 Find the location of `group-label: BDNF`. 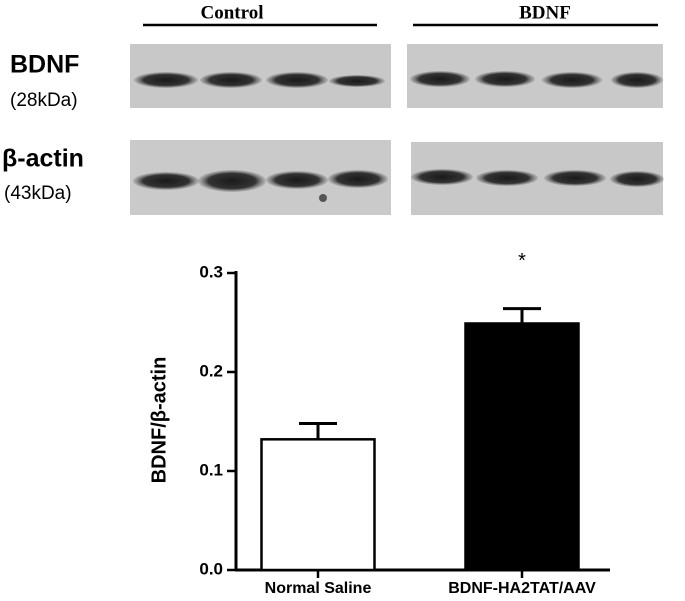

group-label: BDNF is located at coordinates (545, 12).